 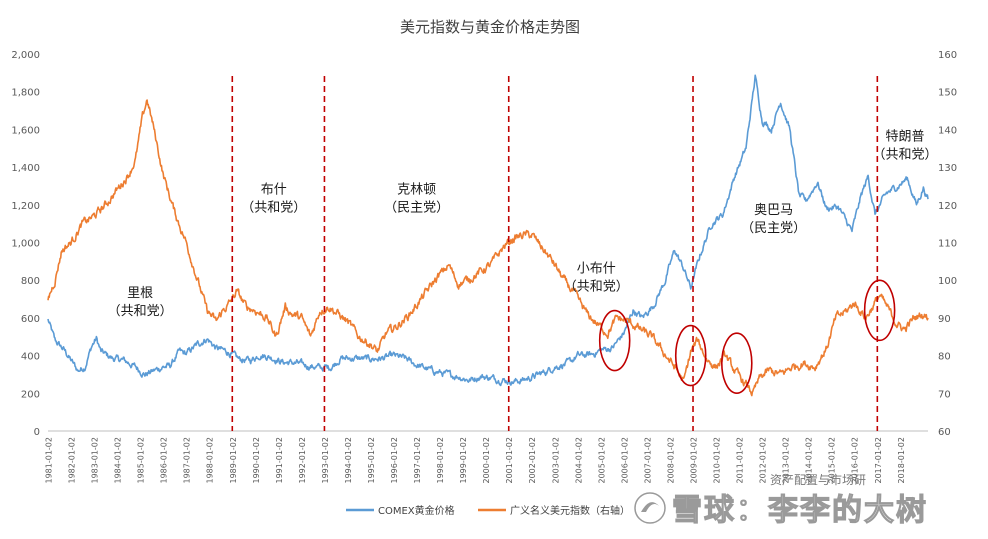 I want to click on x-tick-label: 2012-01-02, so click(x=763, y=460).